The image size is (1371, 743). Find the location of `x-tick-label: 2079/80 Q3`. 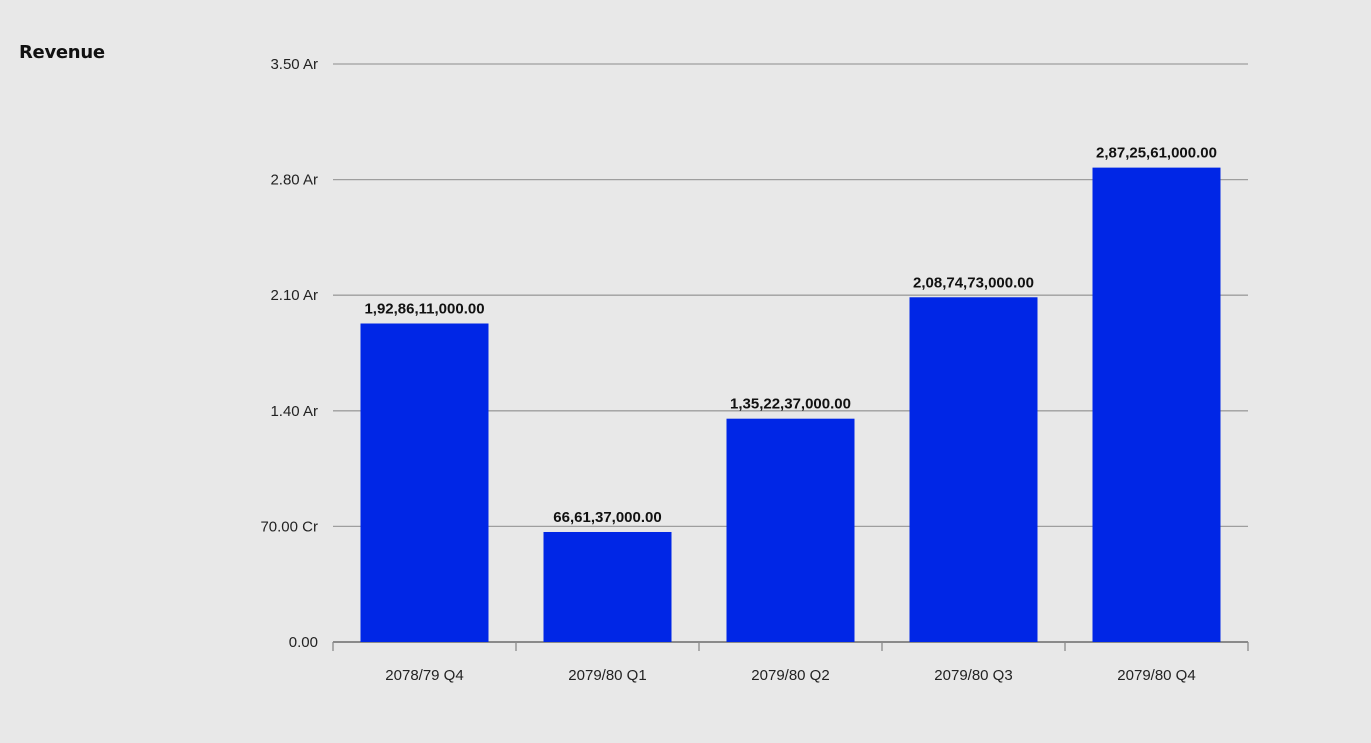

x-tick-label: 2079/80 Q3 is located at coordinates (973, 675).